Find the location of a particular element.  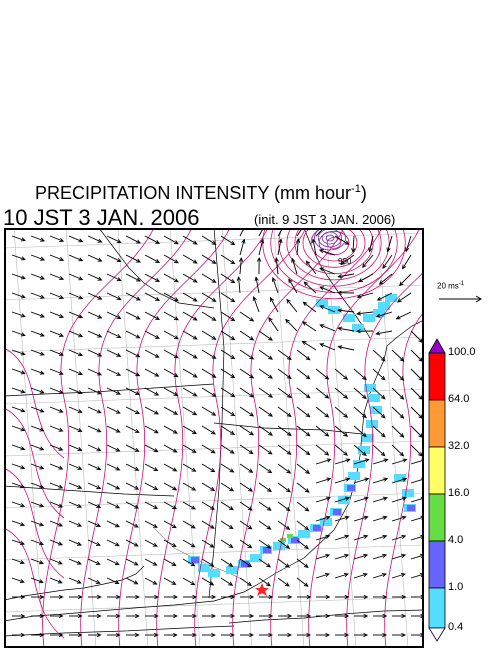

colorbar-top-triangle is located at coordinates (437, 346).